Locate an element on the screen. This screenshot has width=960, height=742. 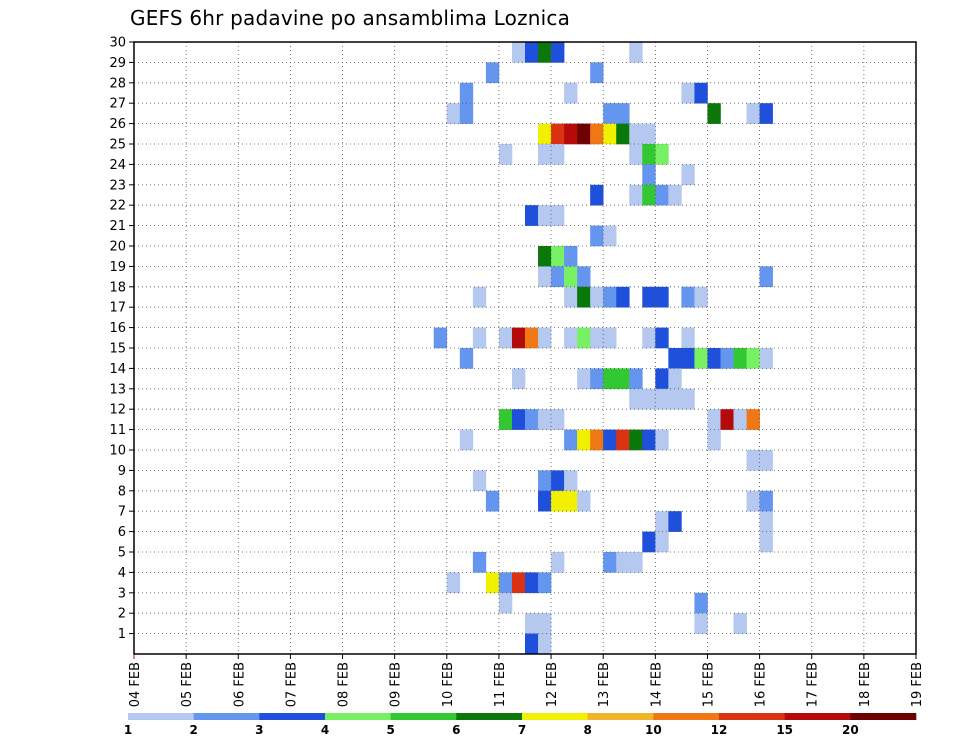
legend-label: 5 is located at coordinates (390, 730).